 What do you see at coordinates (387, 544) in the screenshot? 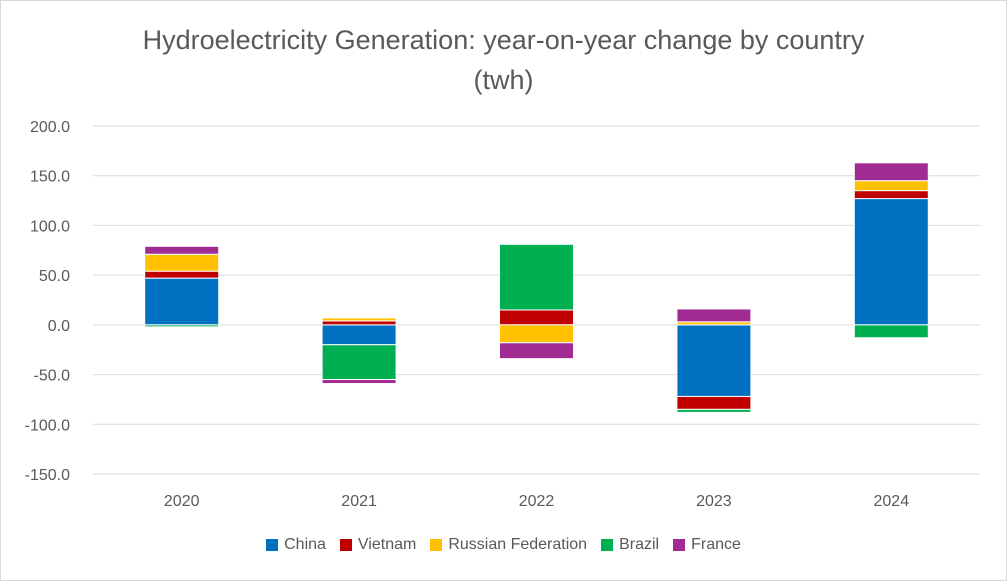
I see `legend-label: Vietnam` at bounding box center [387, 544].